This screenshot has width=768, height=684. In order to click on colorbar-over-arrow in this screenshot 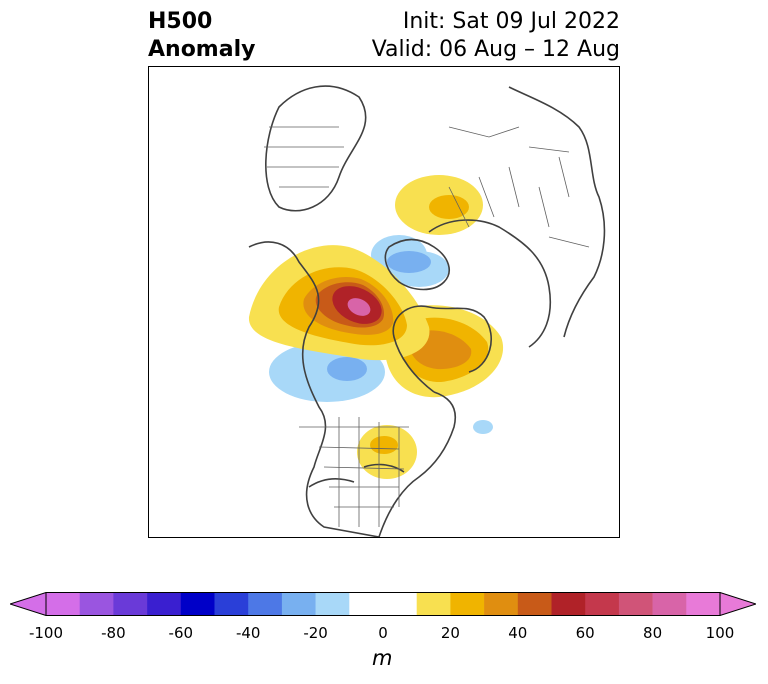, I will do `click(737, 604)`.